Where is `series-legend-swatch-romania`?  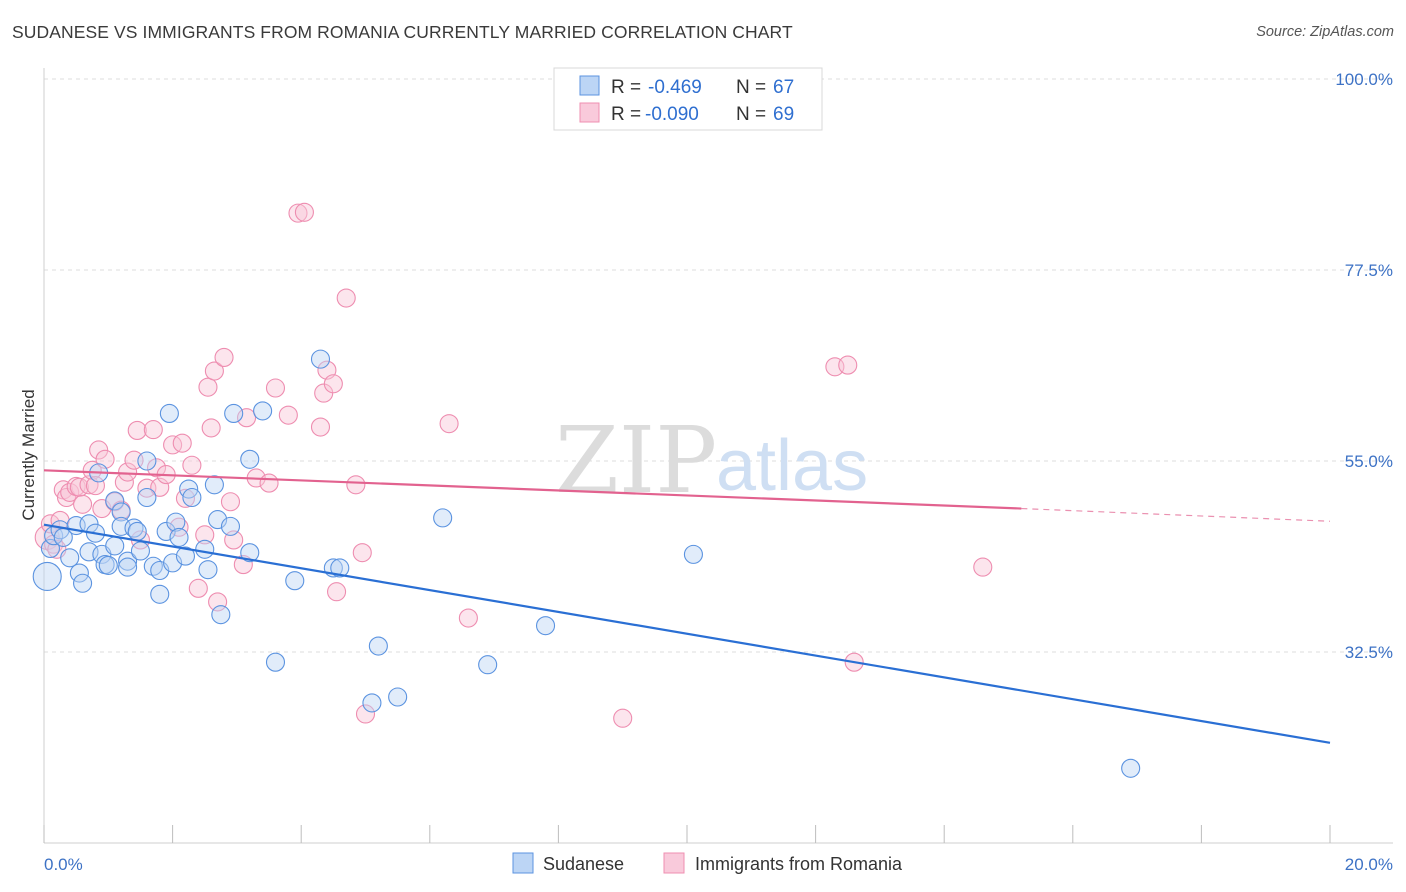
series-legend-swatch-romania is located at coordinates (674, 863).